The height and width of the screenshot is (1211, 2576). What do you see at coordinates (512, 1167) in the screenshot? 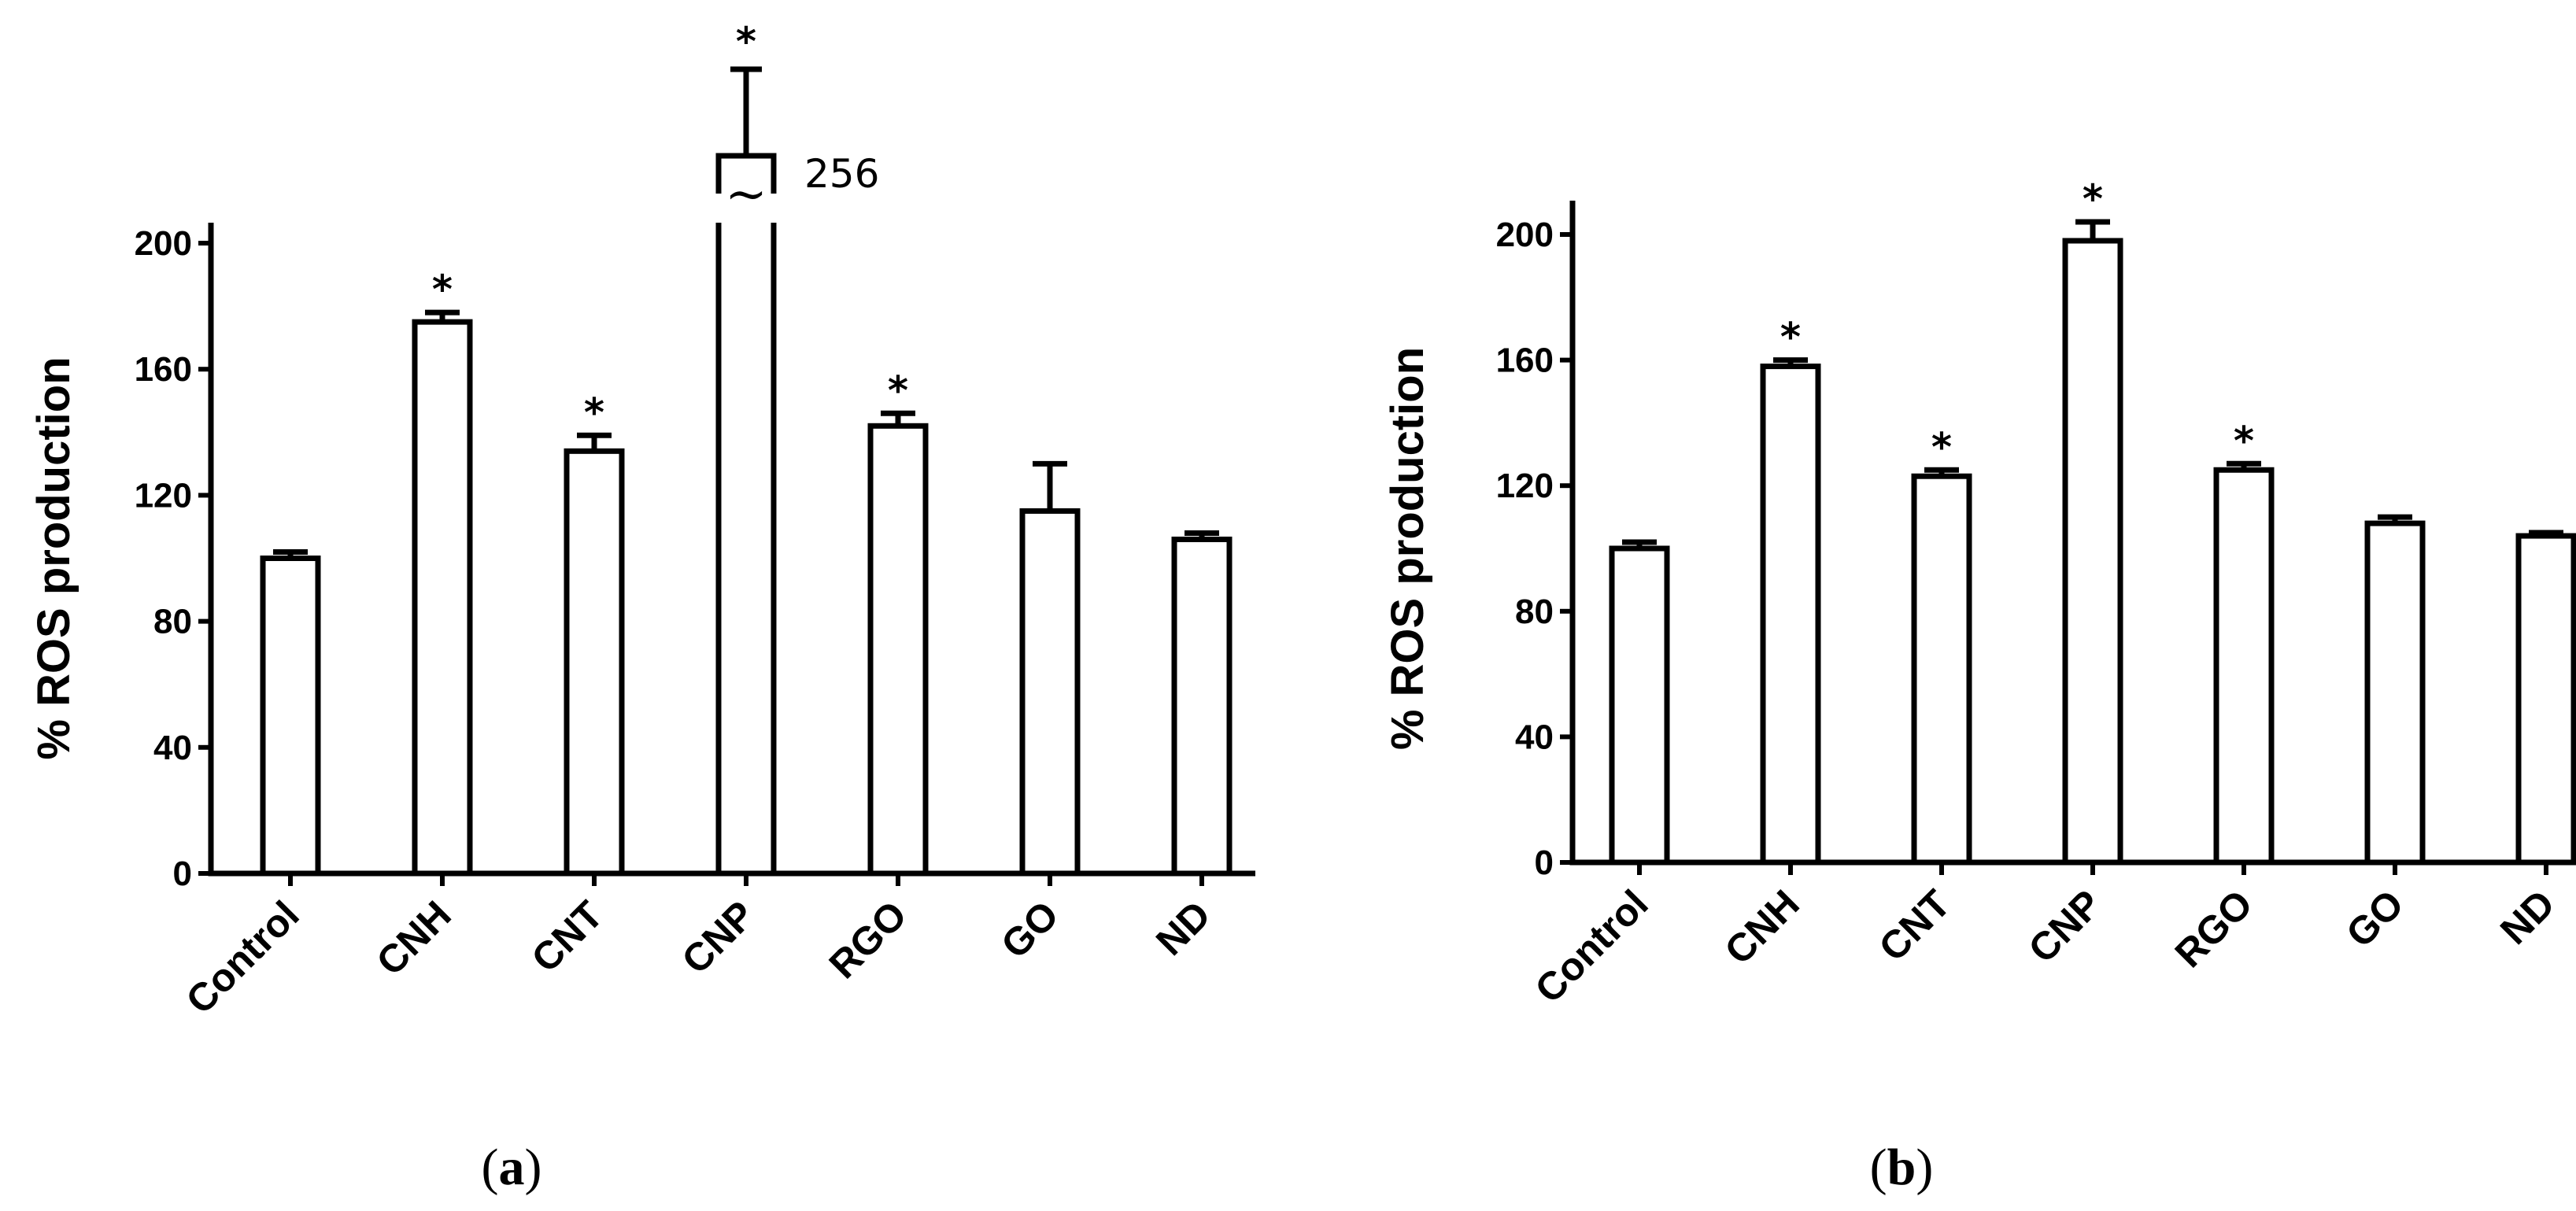
I see `panel-caption: (a)` at bounding box center [512, 1167].